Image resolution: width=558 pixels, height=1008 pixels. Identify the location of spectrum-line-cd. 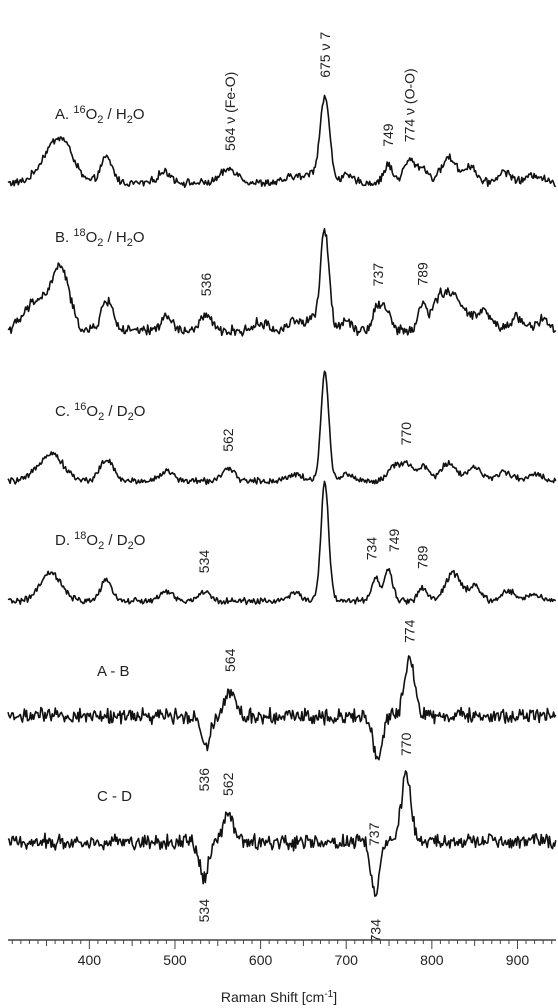
(282, 833).